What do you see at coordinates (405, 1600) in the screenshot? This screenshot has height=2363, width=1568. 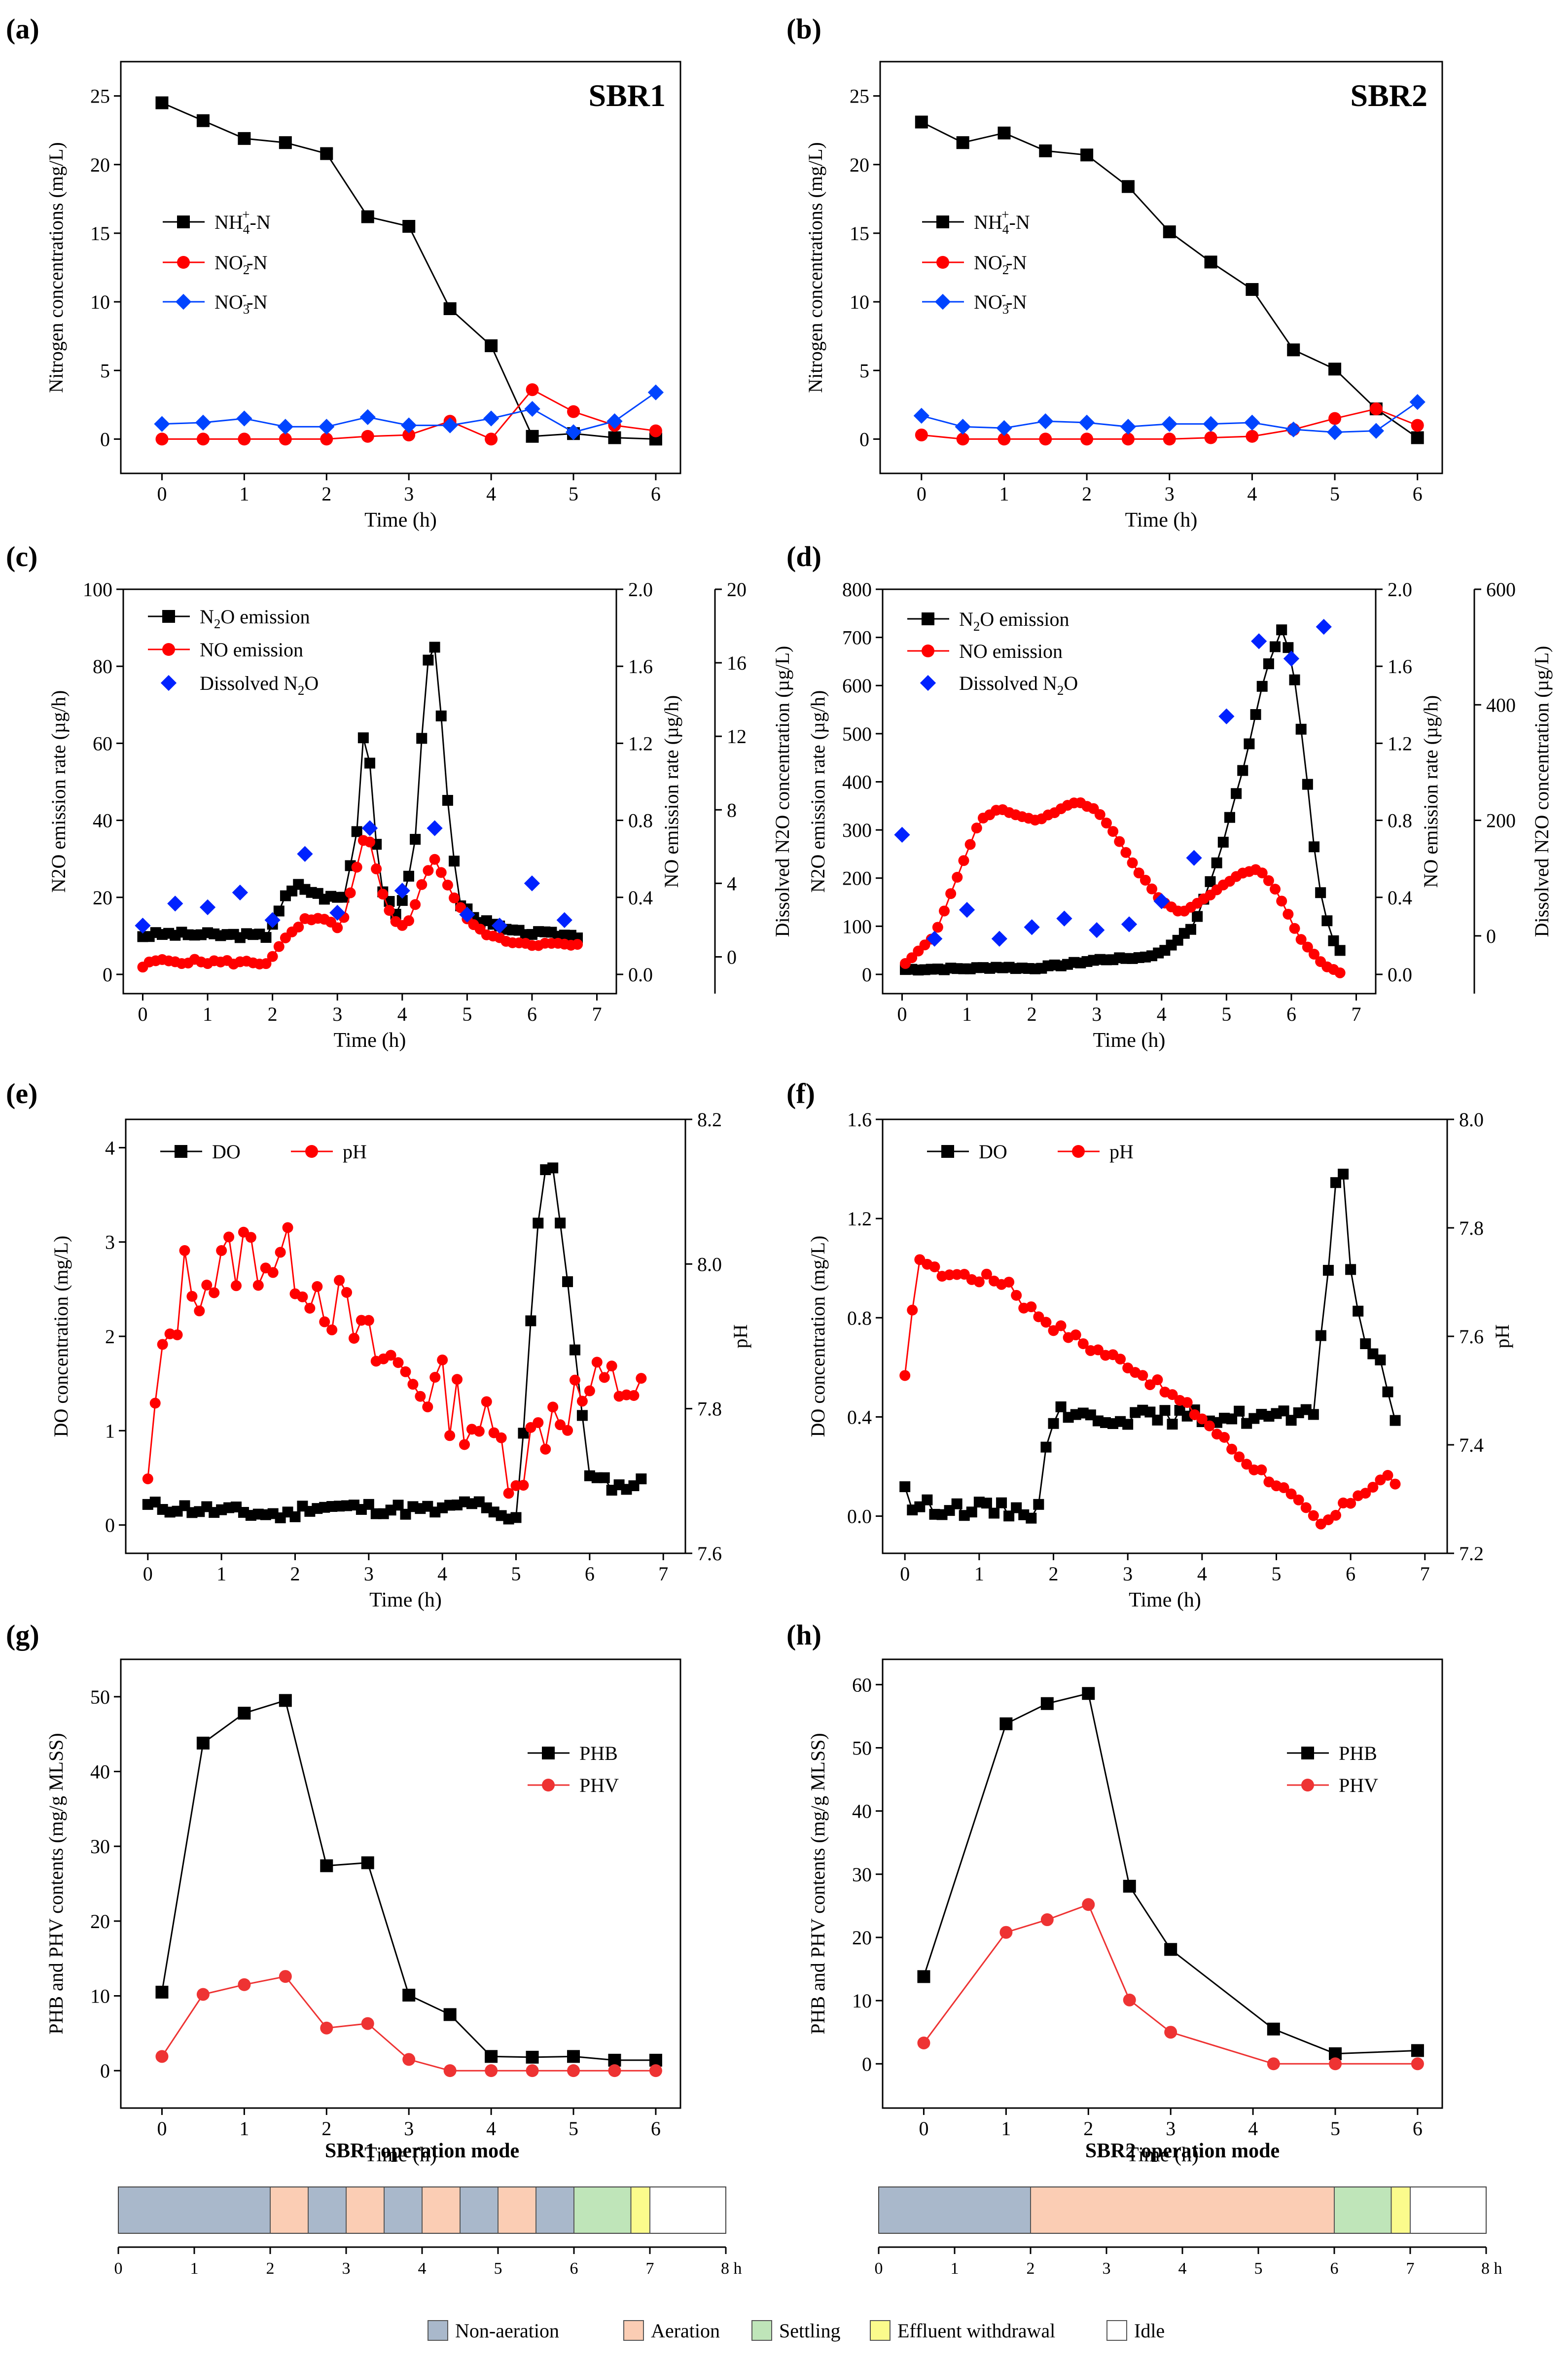 I see `x-axis-label: Time (h)` at bounding box center [405, 1600].